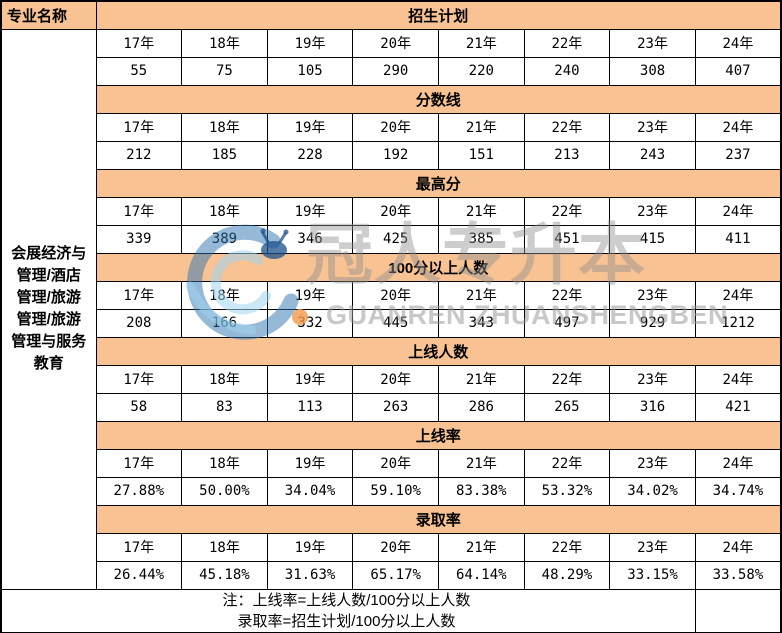 The height and width of the screenshot is (633, 782). Describe the element at coordinates (738, 155) in the screenshot. I see `value-cell: 237` at that location.